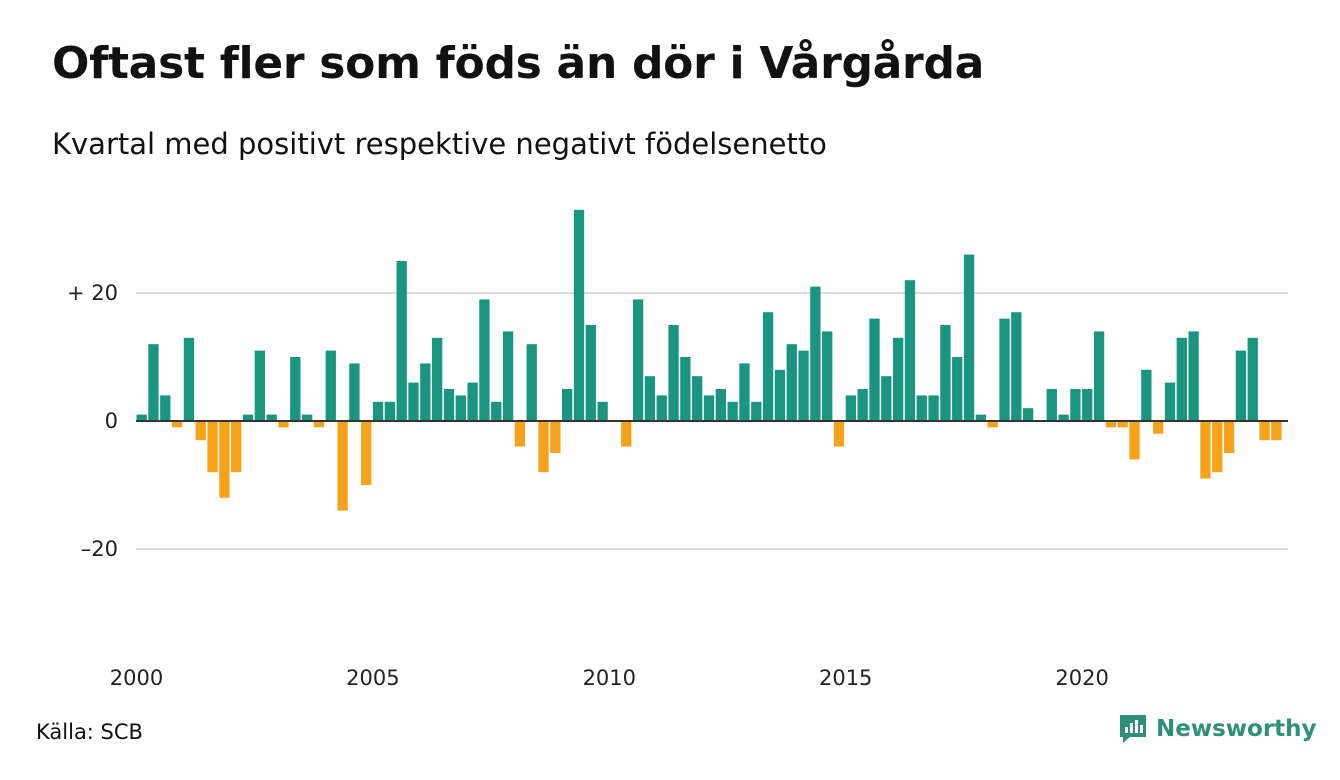  What do you see at coordinates (518, 63) in the screenshot?
I see `chart-title: Oftast fler som föds än dör i Vårgårda` at bounding box center [518, 63].